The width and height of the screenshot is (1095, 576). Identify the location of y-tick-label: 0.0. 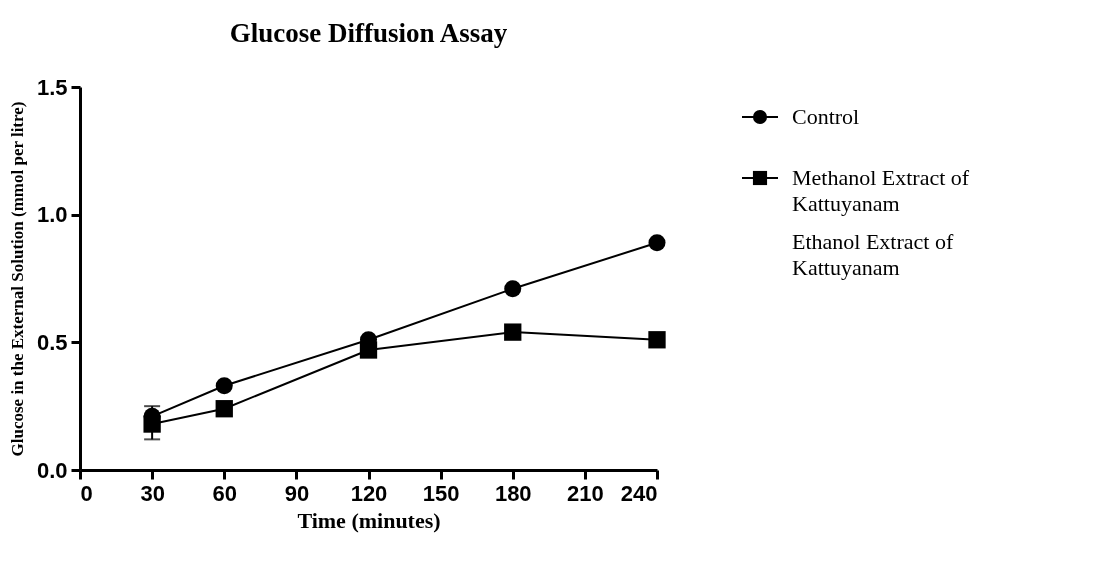
(52, 470).